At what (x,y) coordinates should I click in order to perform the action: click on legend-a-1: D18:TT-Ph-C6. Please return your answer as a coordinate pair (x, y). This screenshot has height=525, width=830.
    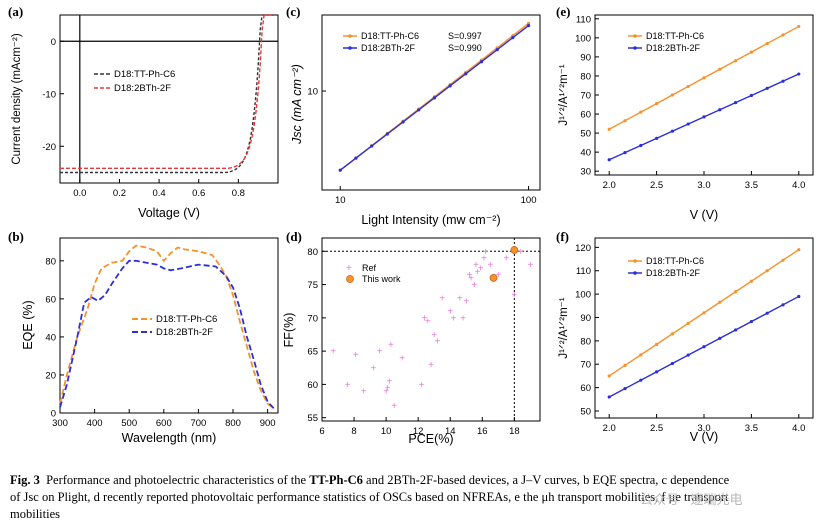
    Looking at the image, I should click on (144, 74).